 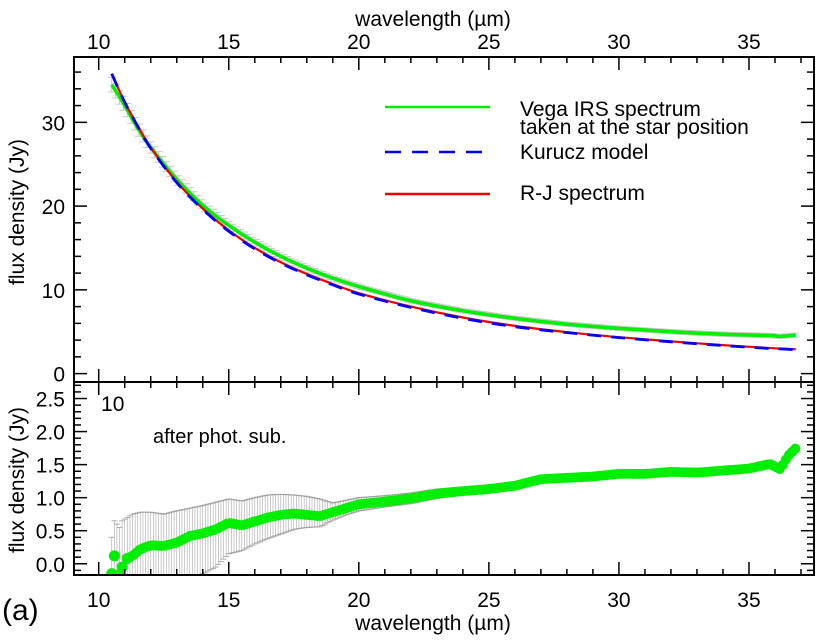 What do you see at coordinates (634, 127) in the screenshot?
I see `legend-label-vega-line2: taken at the star position` at bounding box center [634, 127].